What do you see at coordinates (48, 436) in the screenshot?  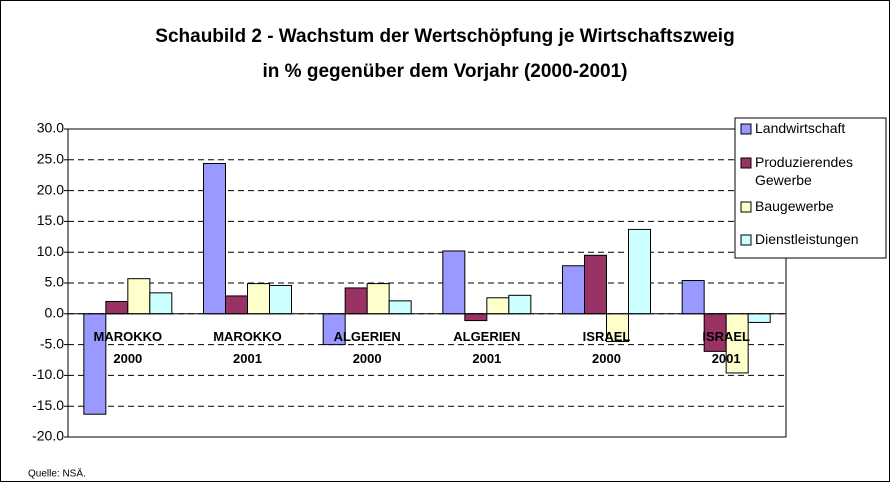 I see `y-tick-label: -20.0` at bounding box center [48, 436].